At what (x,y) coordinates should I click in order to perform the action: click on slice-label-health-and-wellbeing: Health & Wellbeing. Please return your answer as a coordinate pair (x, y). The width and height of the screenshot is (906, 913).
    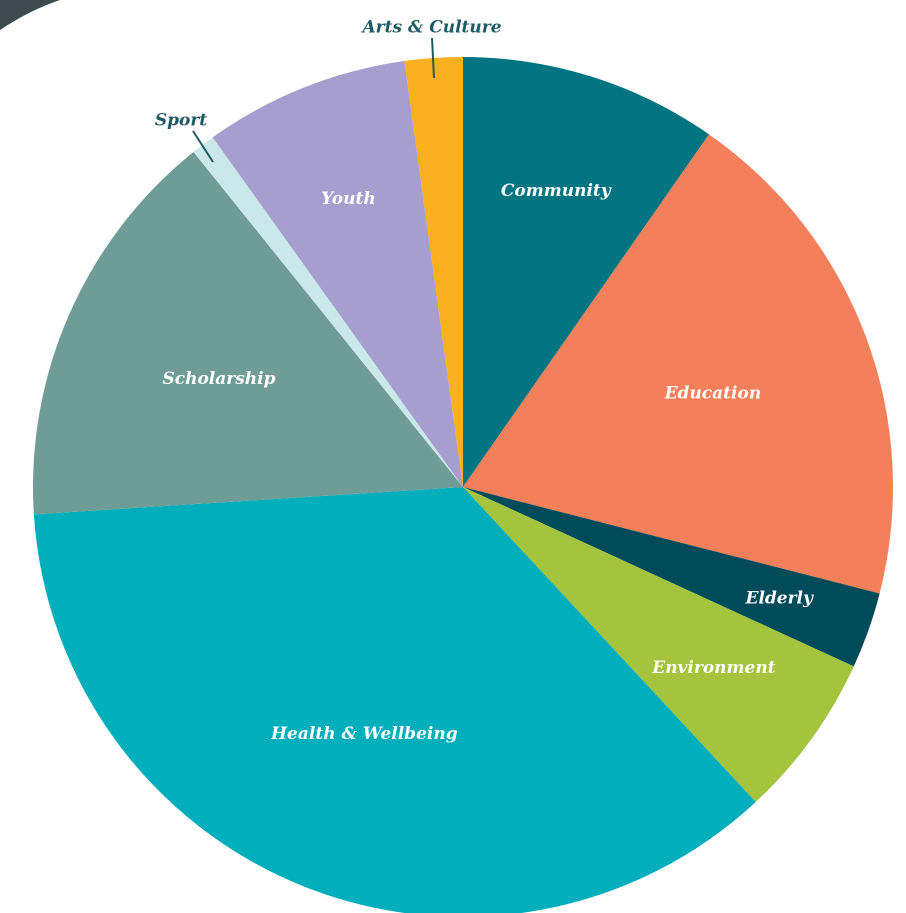
    Looking at the image, I should click on (364, 734).